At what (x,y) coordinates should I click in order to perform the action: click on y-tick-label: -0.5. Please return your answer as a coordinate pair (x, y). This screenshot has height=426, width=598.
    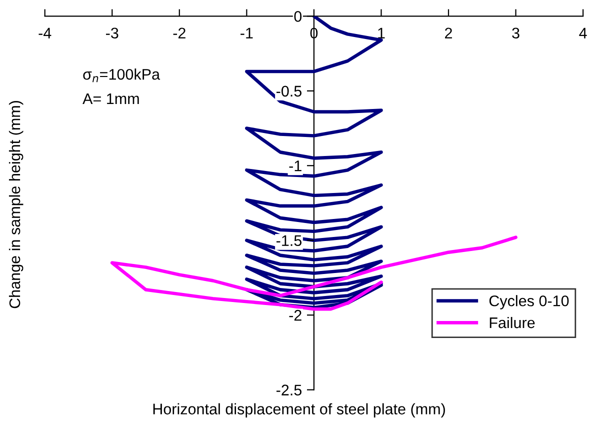
    Looking at the image, I should click on (289, 91).